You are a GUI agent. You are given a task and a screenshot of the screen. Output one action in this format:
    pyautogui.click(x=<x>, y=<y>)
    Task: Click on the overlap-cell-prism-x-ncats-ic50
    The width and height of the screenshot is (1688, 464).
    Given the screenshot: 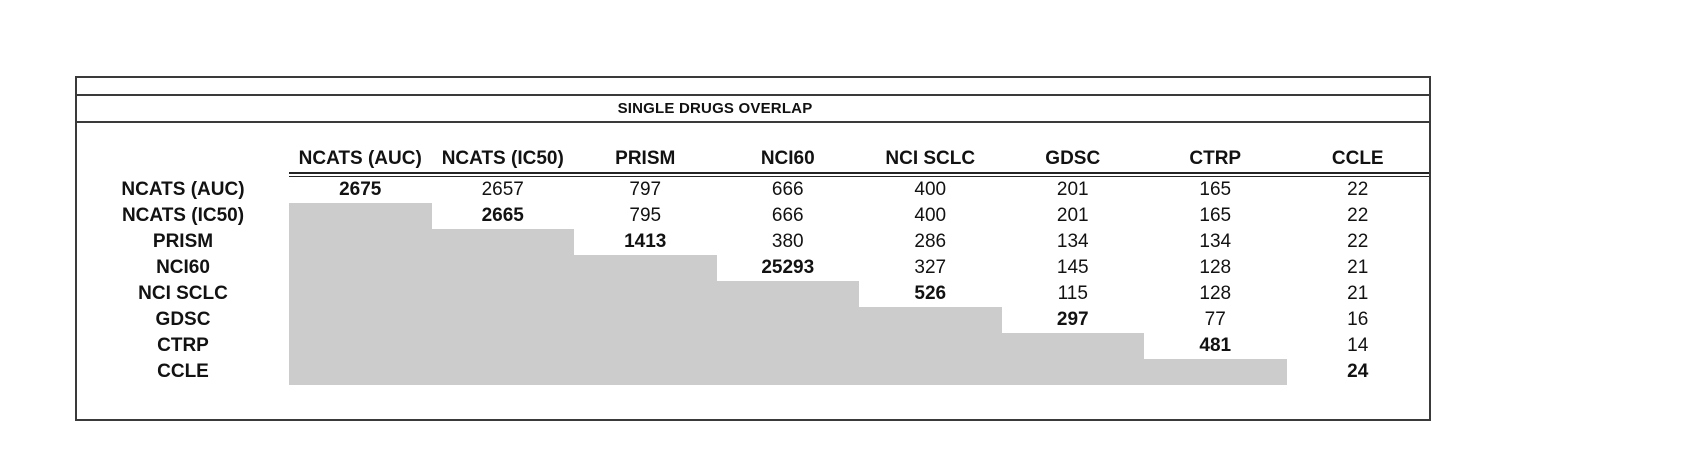 What is the action you would take?
    pyautogui.click(x=502, y=242)
    